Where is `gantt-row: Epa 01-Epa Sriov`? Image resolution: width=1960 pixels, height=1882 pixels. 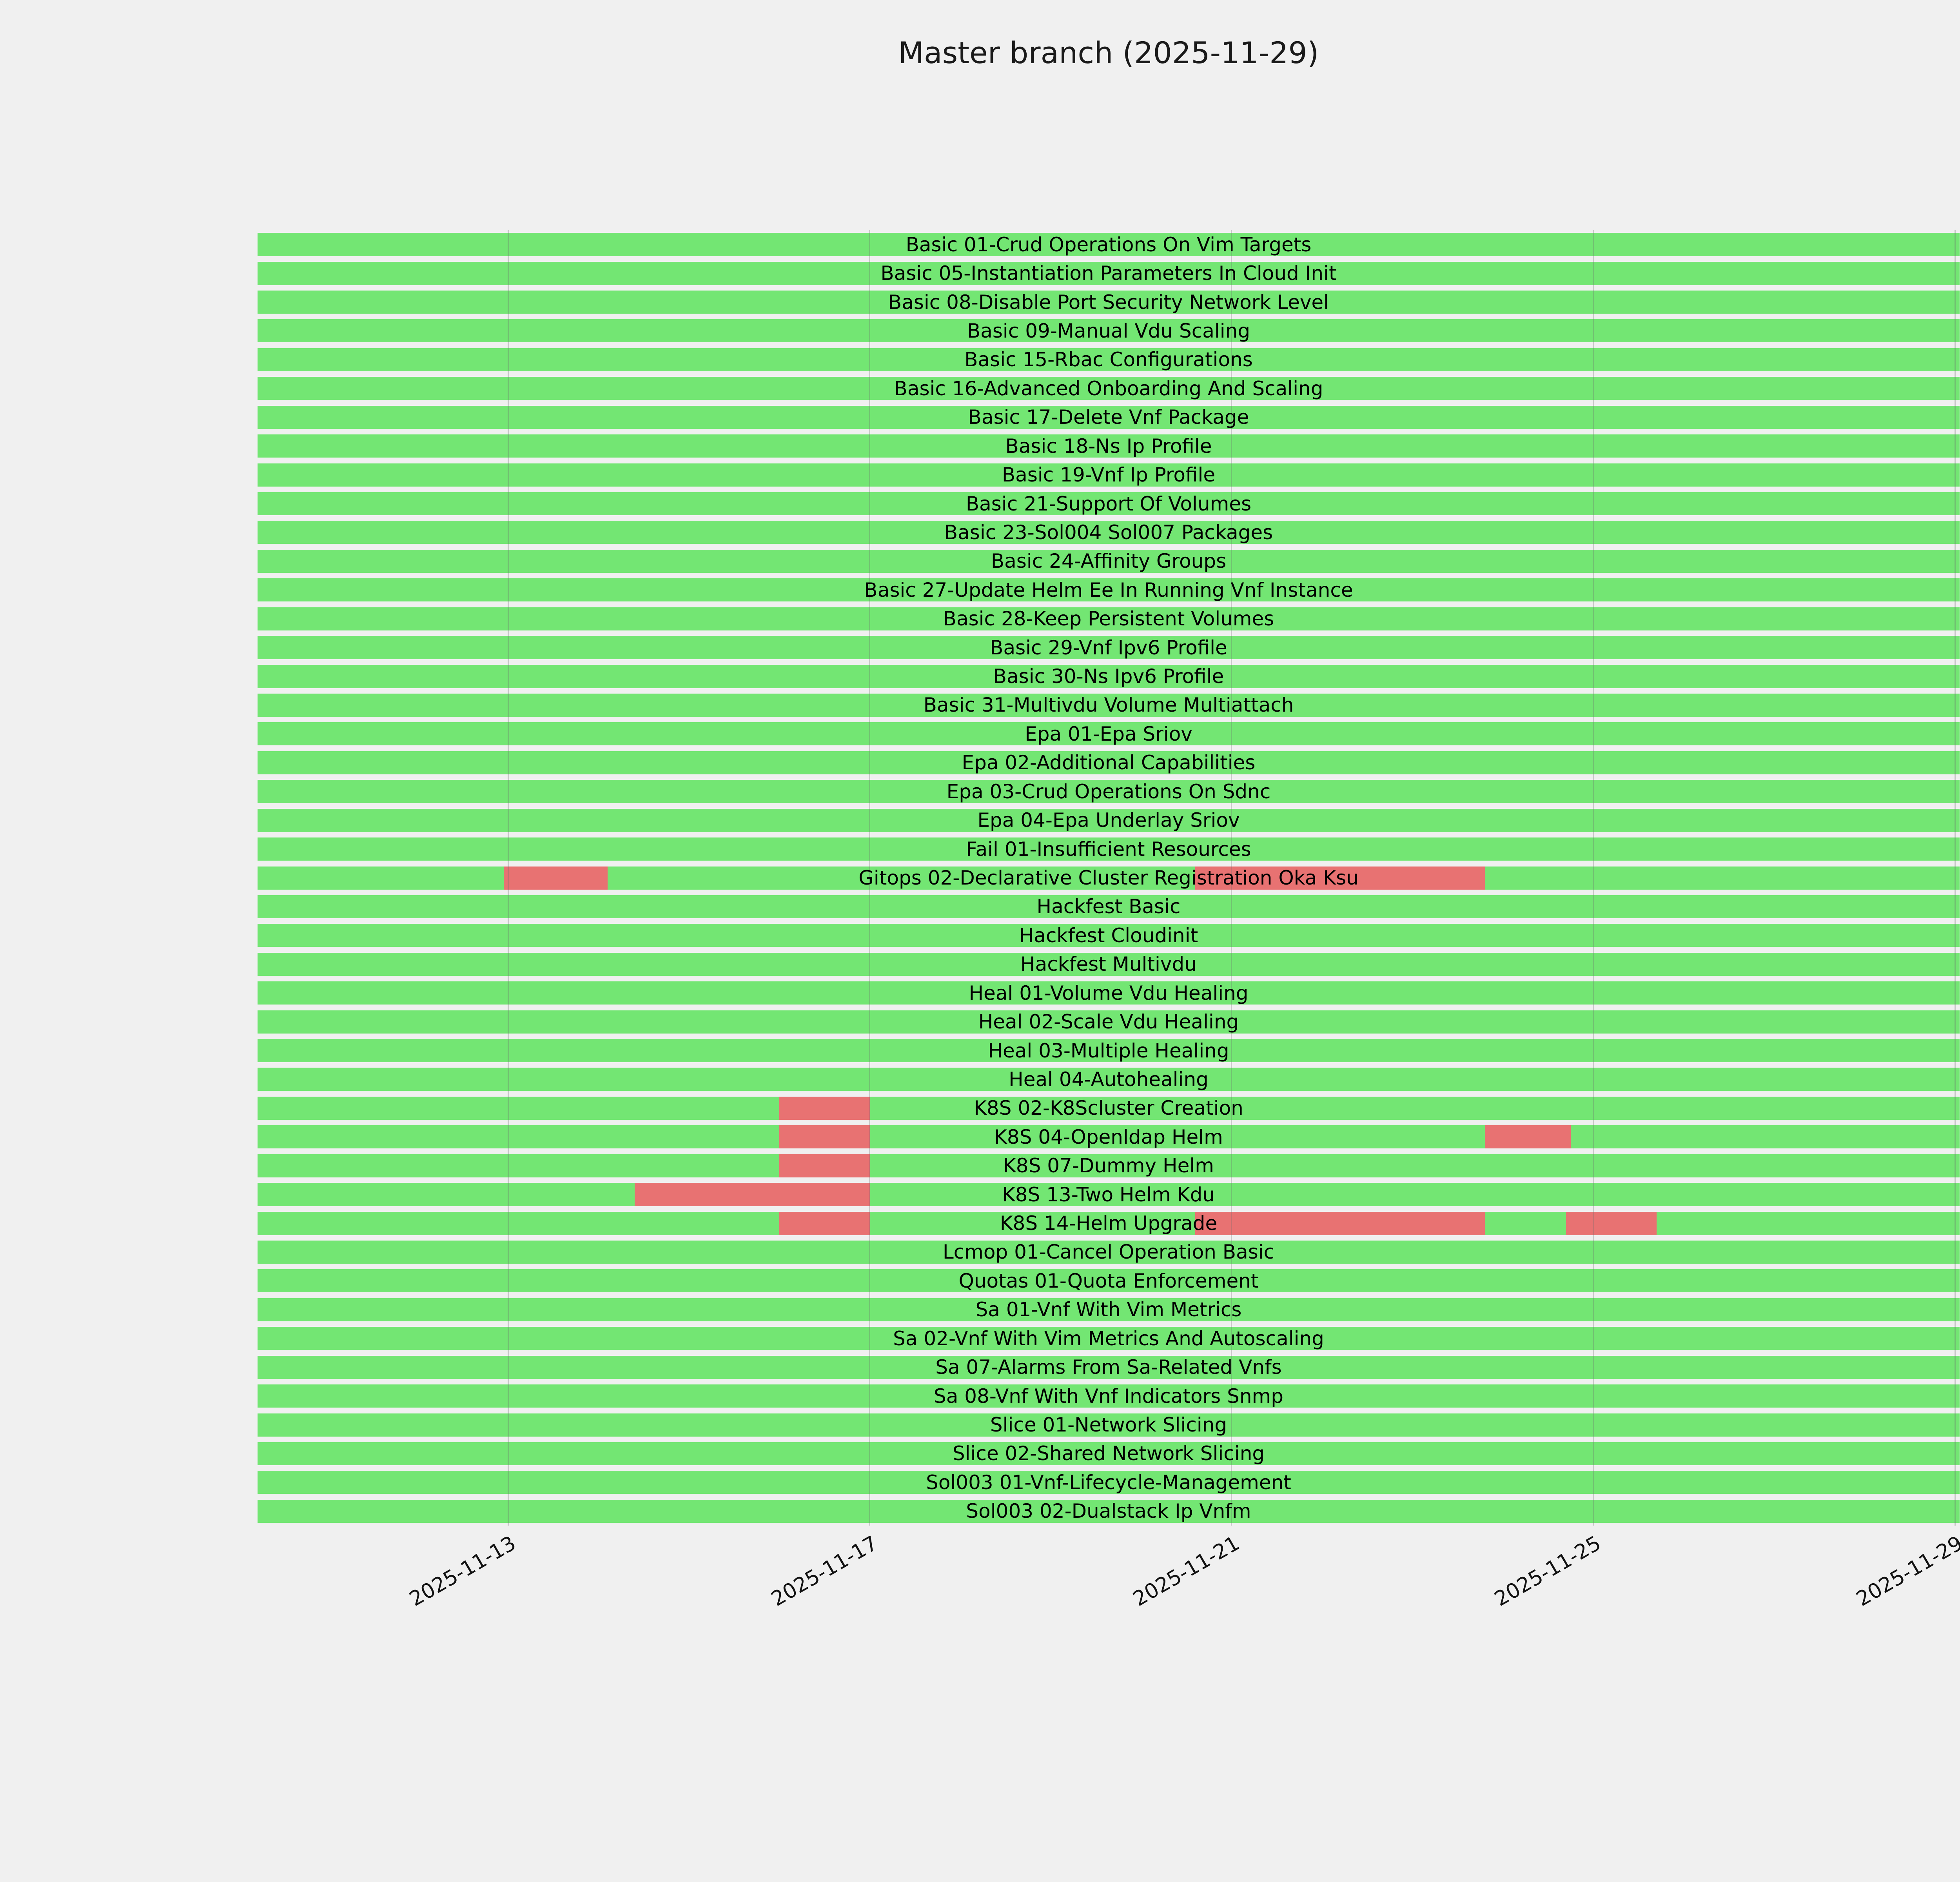
gantt-row: Epa 01-Epa Sriov is located at coordinates (1109, 734).